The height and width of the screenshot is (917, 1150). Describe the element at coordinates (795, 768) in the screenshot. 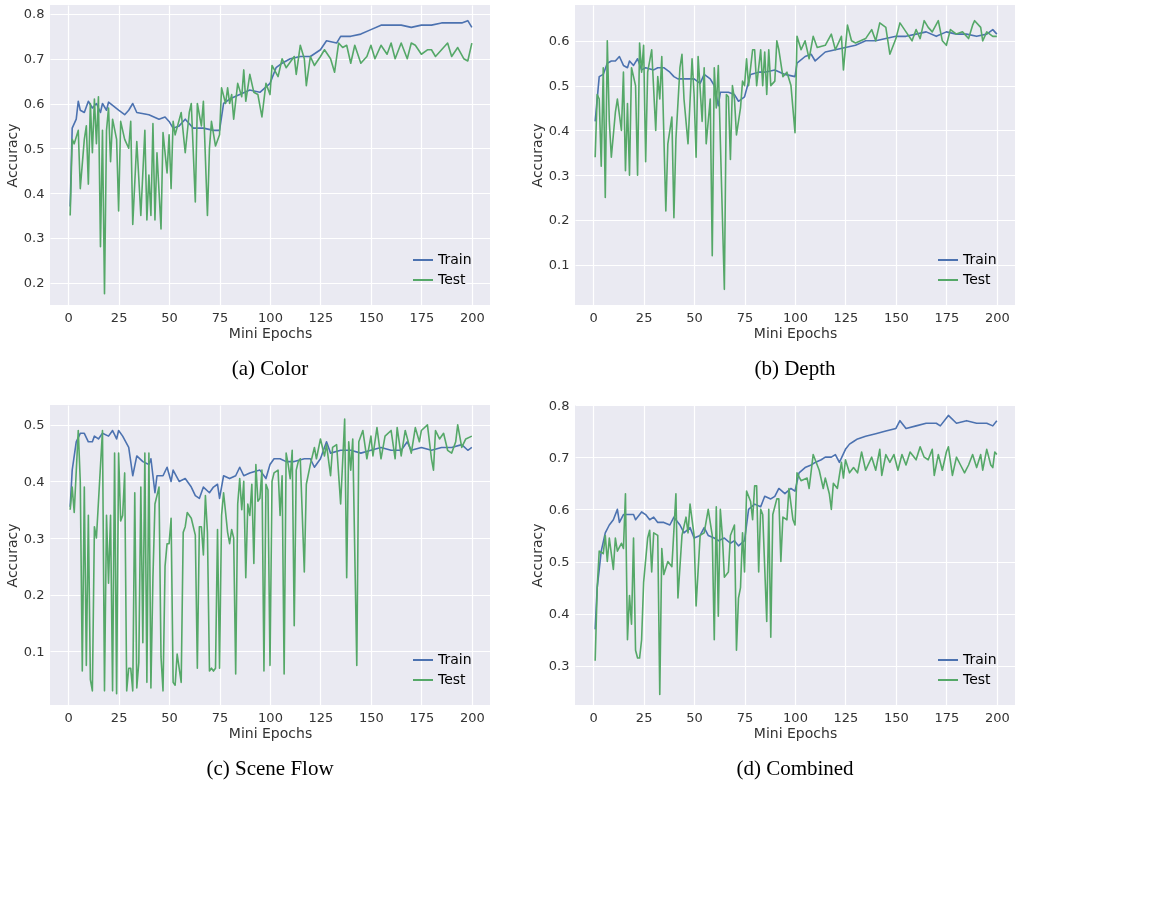

I see `text: (d) Combined` at that location.